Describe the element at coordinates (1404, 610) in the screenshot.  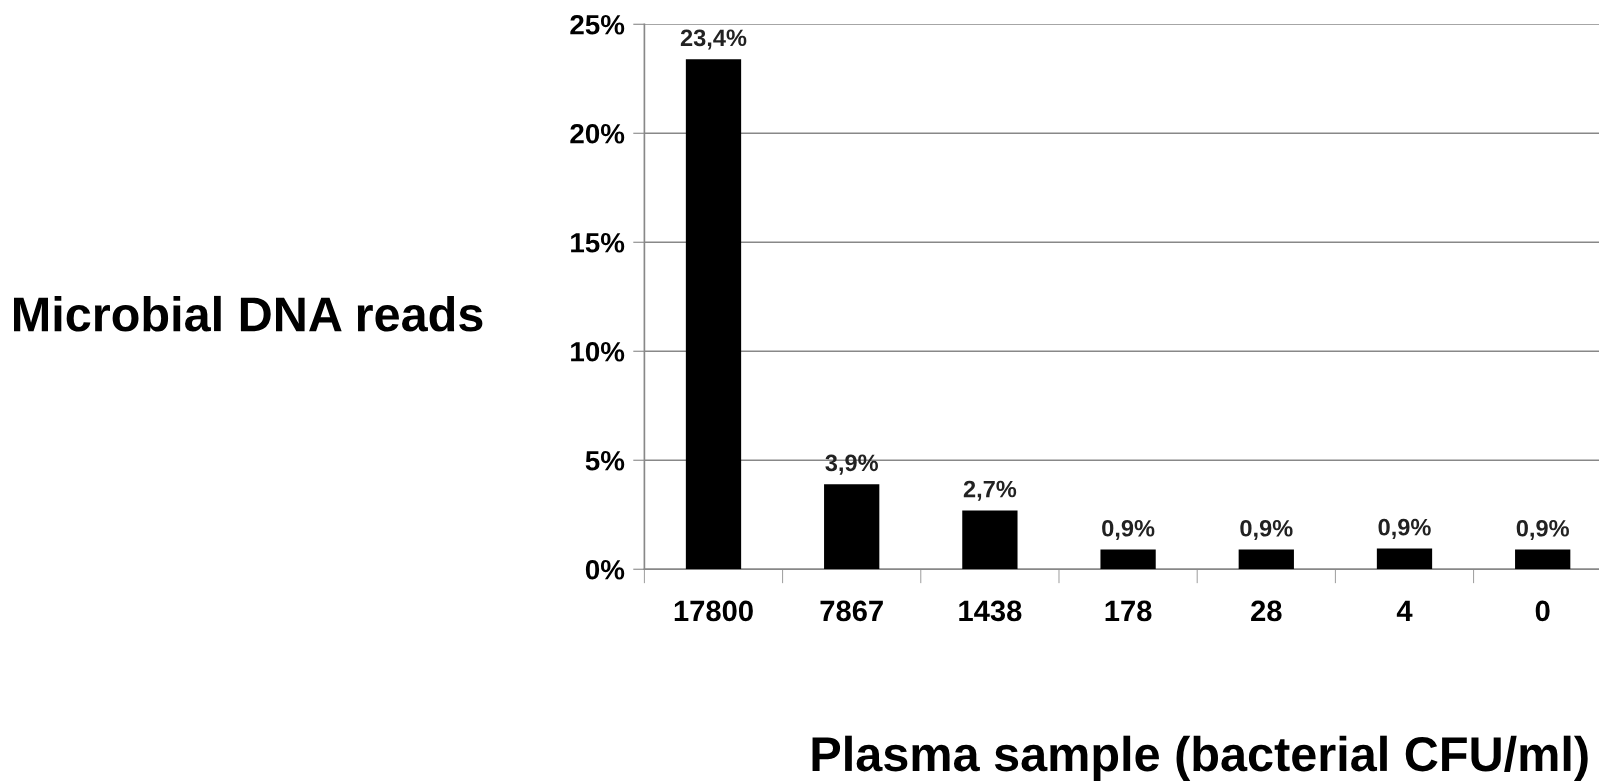
I see `x-tick-label: 4` at that location.